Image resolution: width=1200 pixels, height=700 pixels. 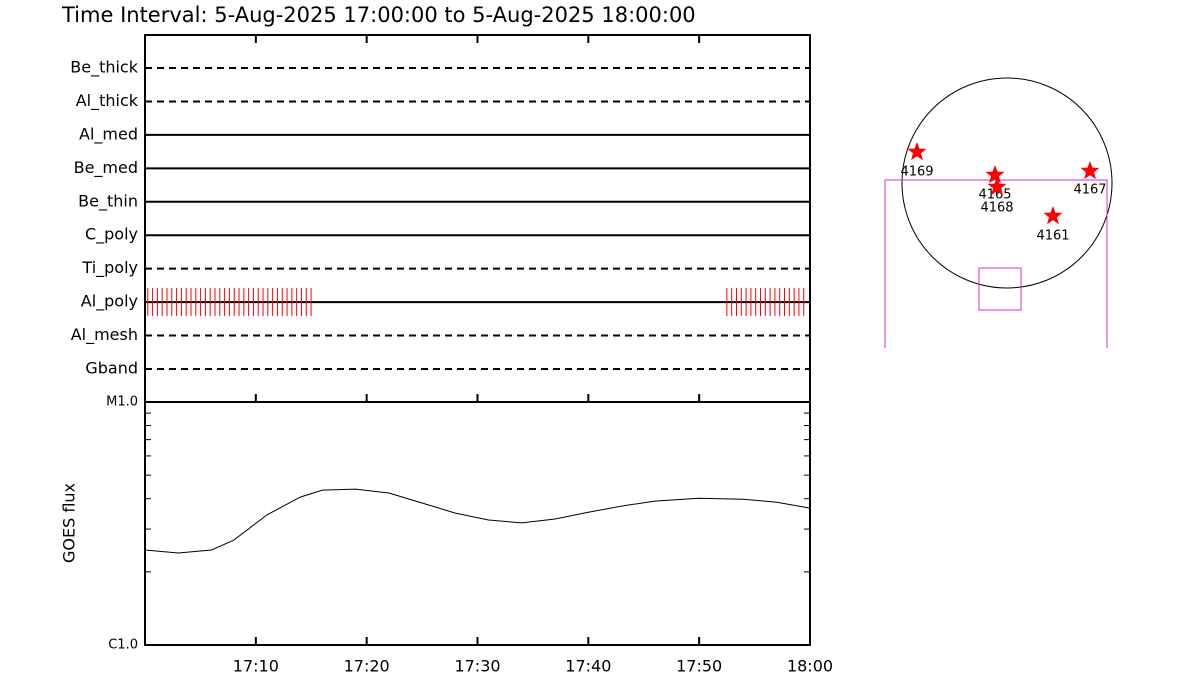 I want to click on region-label: 4165, so click(x=994, y=195).